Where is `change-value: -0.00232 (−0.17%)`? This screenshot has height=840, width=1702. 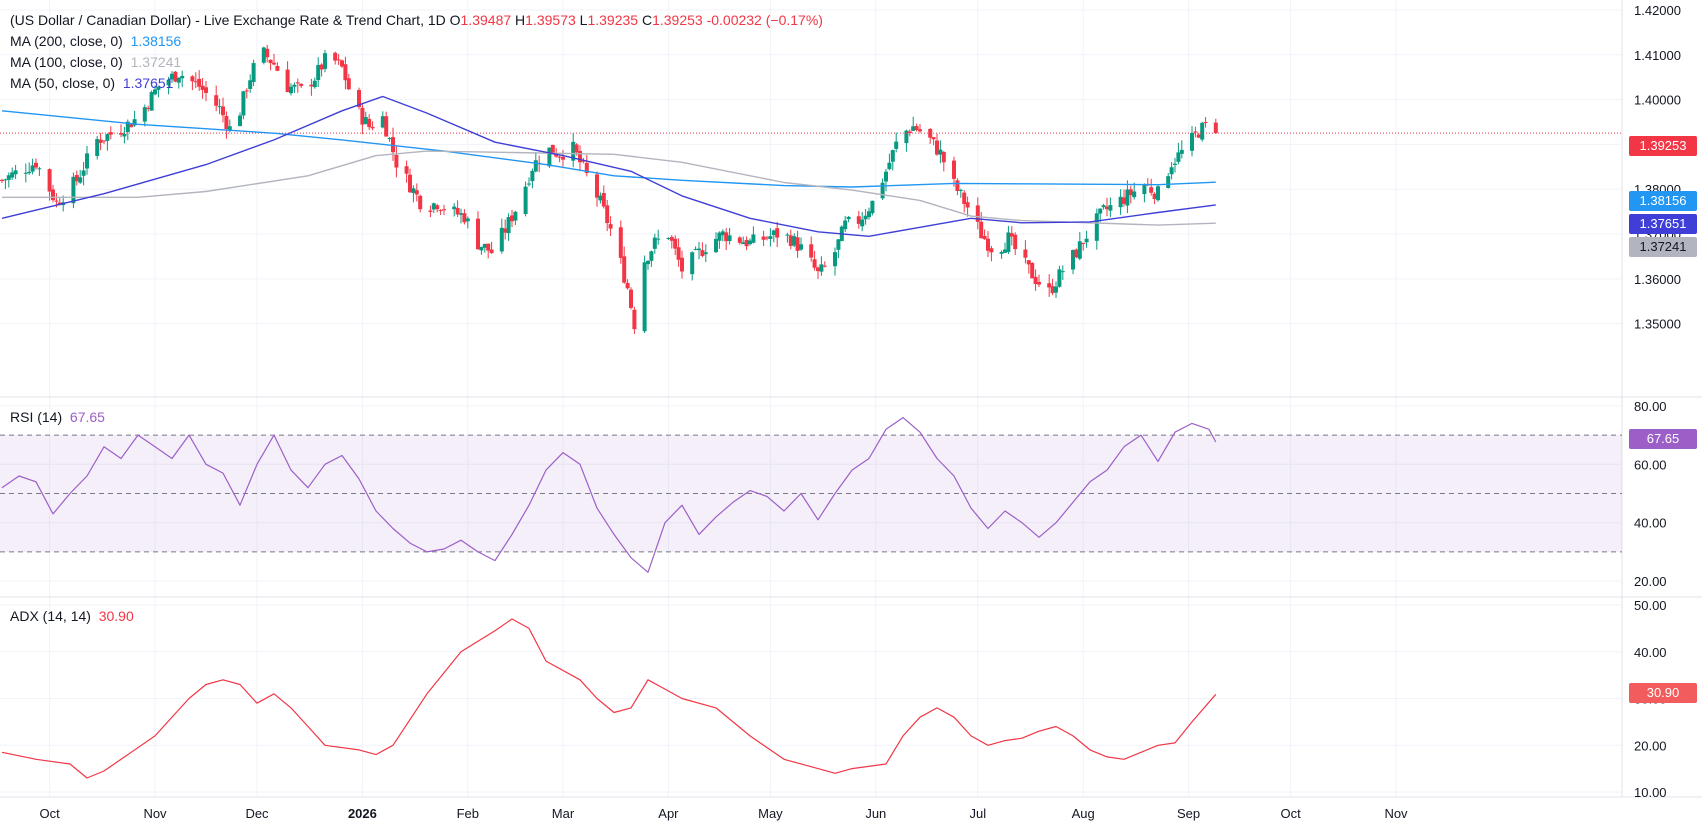
change-value: -0.00232 (−0.17%) is located at coordinates (764, 20).